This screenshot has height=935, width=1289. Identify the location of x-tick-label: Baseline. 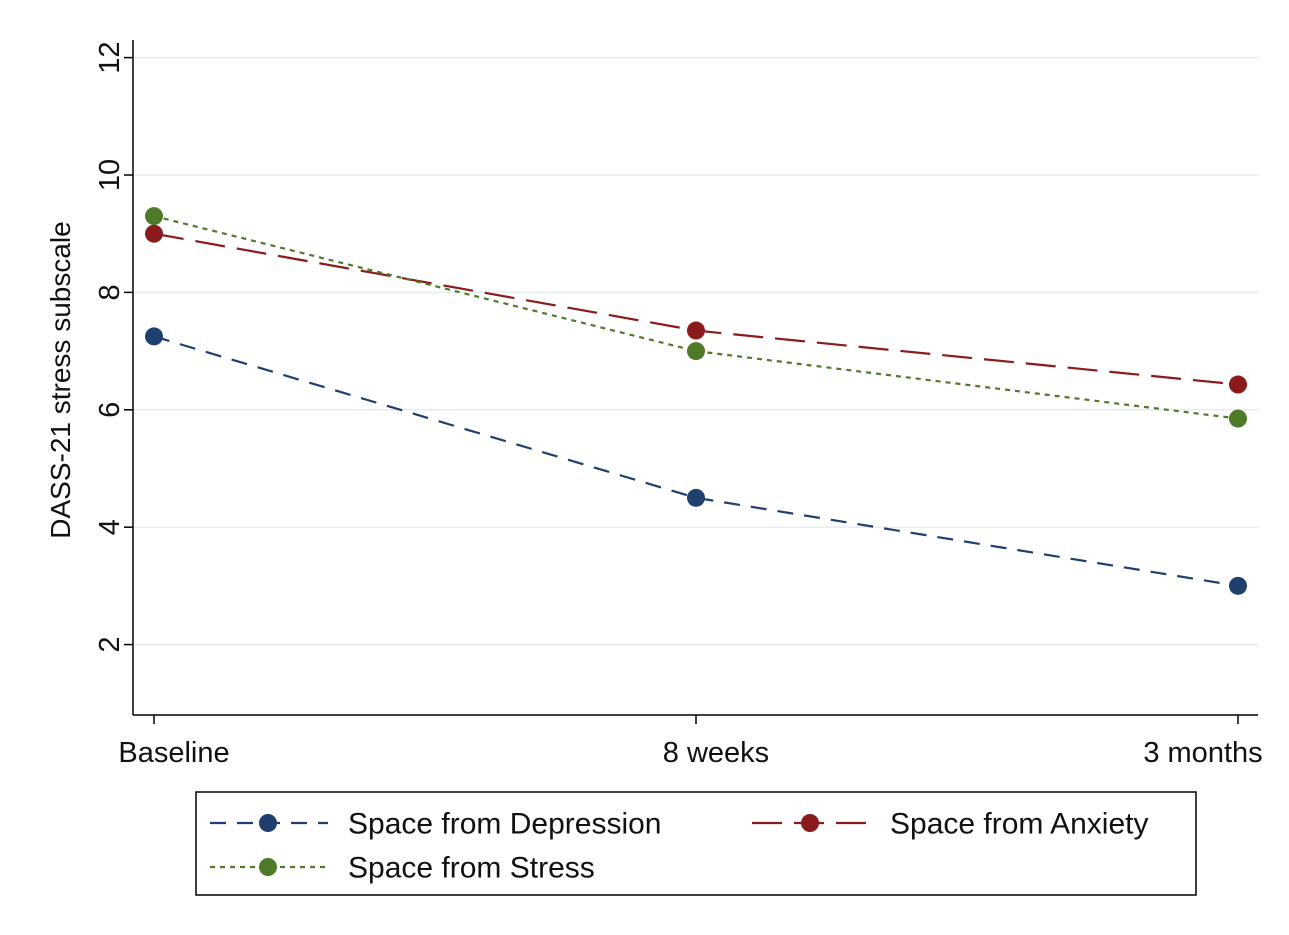
(173, 753).